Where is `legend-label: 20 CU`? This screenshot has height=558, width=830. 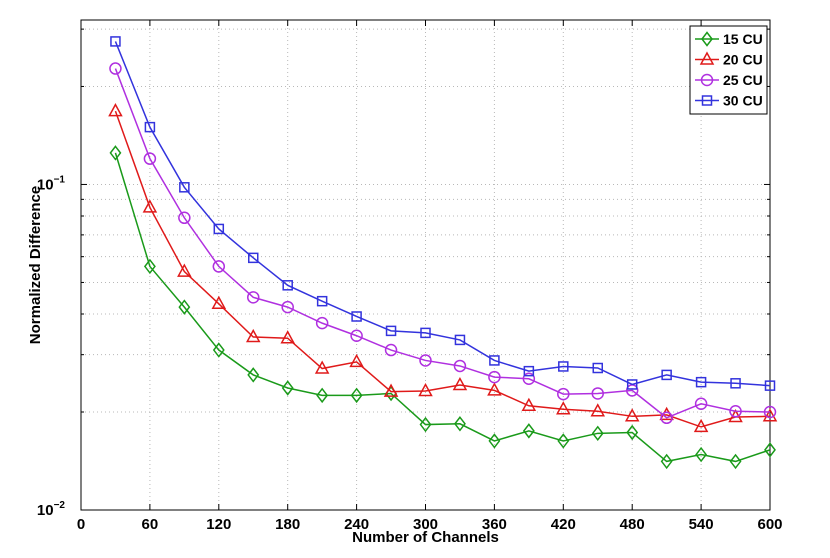
legend-label: 20 CU is located at coordinates (743, 60).